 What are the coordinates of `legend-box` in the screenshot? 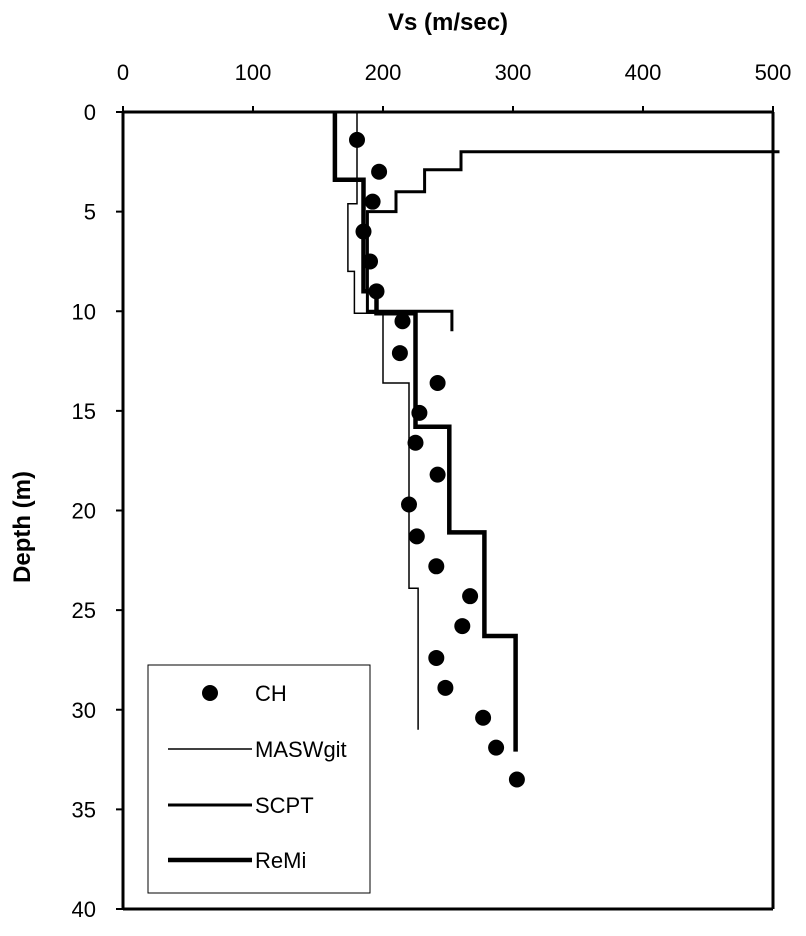 It's located at (259, 779).